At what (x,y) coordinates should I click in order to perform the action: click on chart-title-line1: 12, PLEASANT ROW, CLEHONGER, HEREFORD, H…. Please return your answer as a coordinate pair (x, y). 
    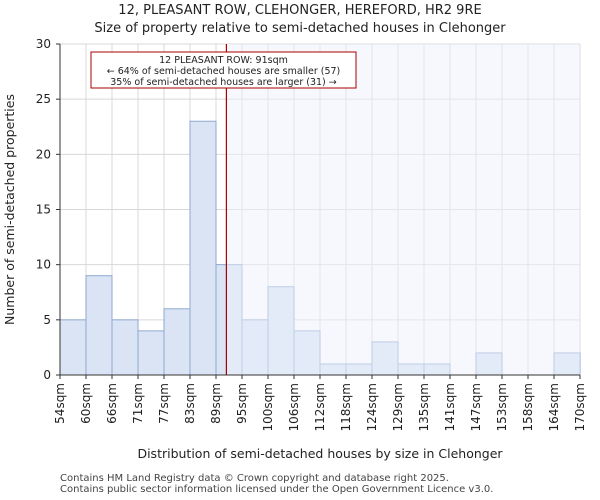
    Looking at the image, I should click on (300, 10).